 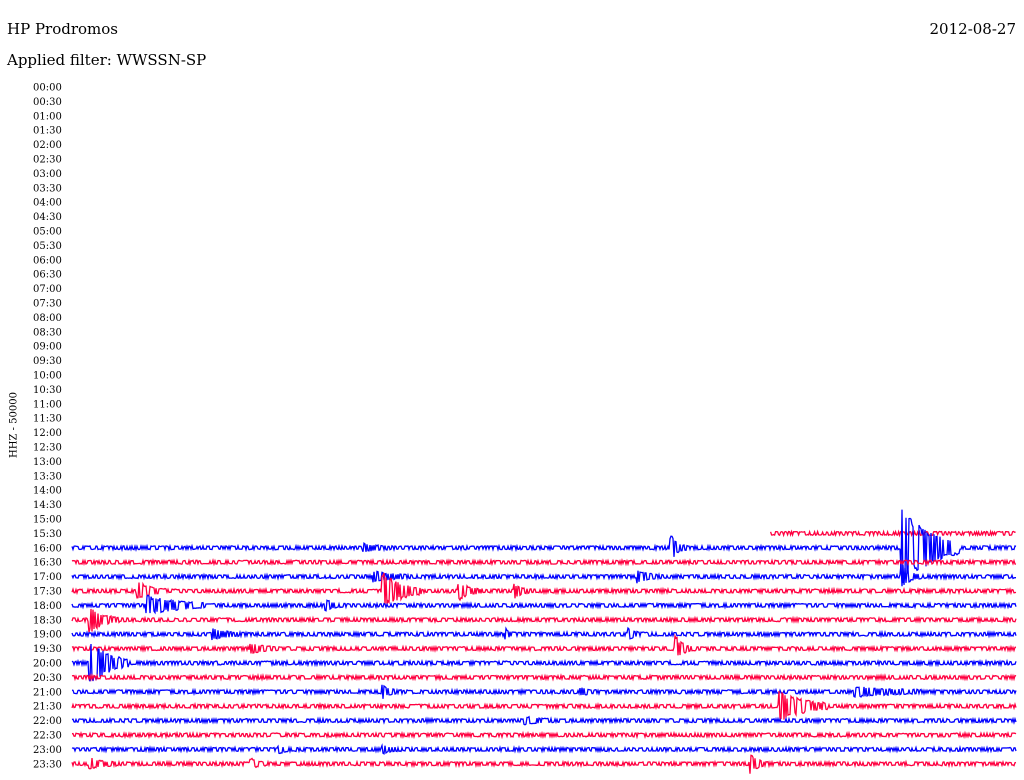 What do you see at coordinates (47, 707) in the screenshot?
I see `row-label: 21:30` at bounding box center [47, 707].